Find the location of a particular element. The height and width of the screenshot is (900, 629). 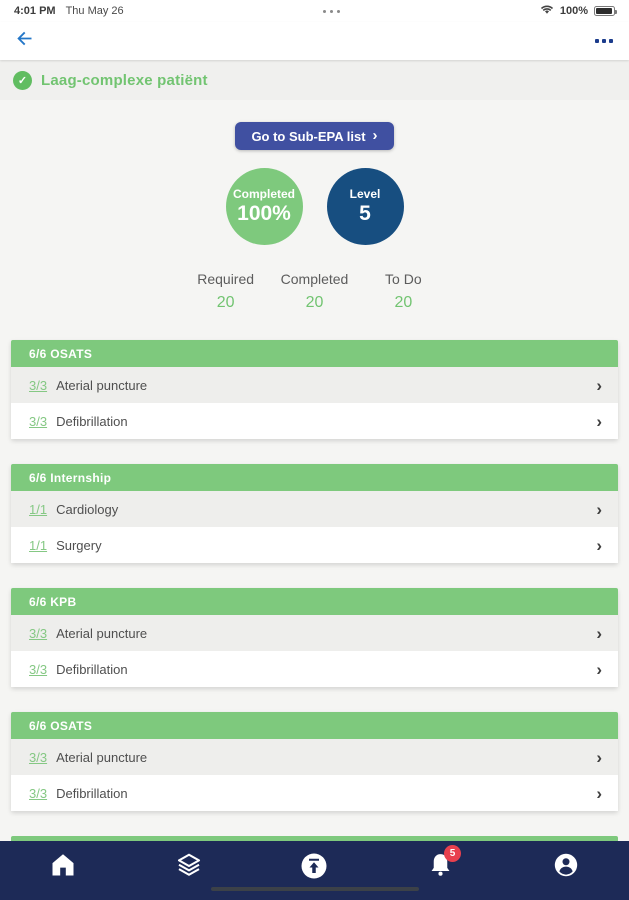

overflow-menu-button is located at coordinates (604, 41).